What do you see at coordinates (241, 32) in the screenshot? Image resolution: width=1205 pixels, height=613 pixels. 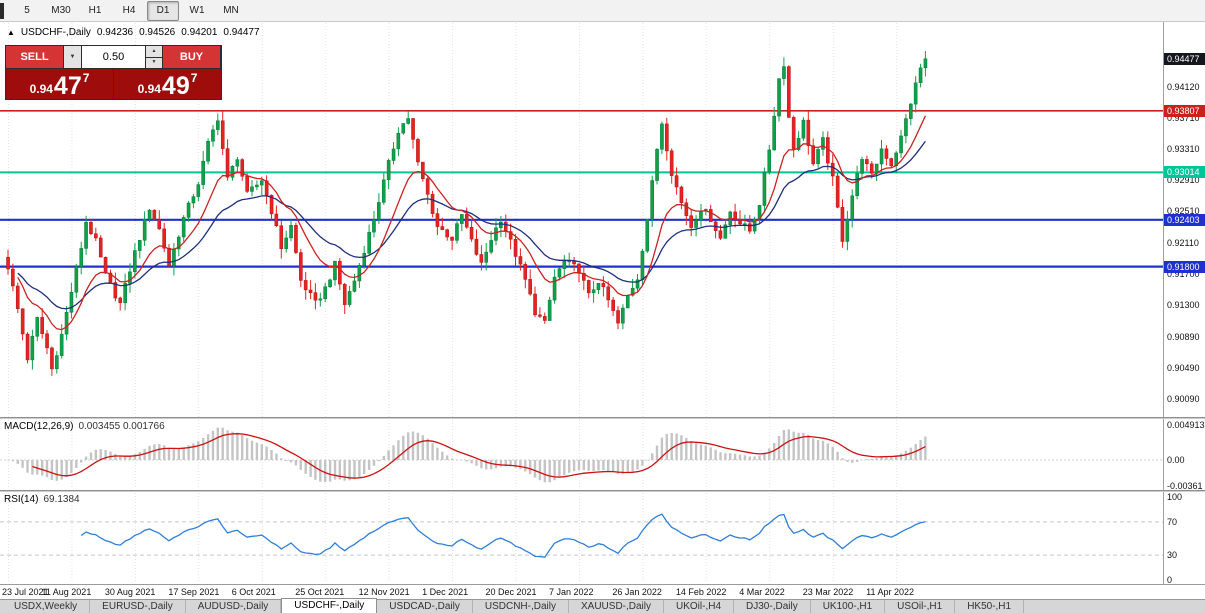 I see `ohlc-close: 0.94477` at bounding box center [241, 32].